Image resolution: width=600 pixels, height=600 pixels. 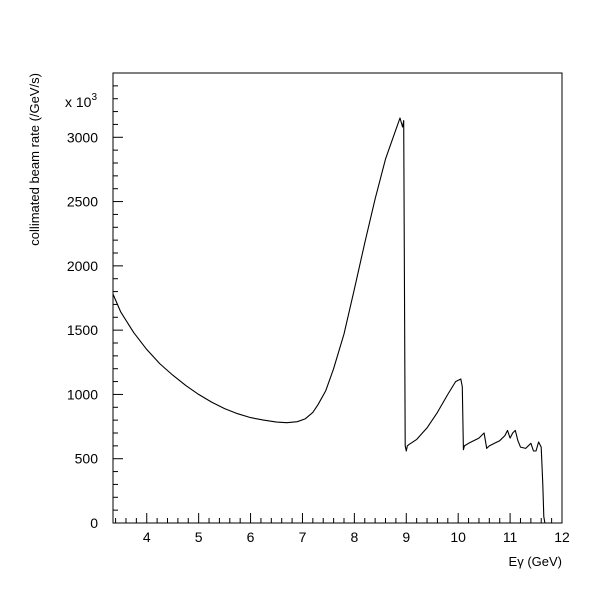 I want to click on y-axis-ticks, so click(x=118, y=298).